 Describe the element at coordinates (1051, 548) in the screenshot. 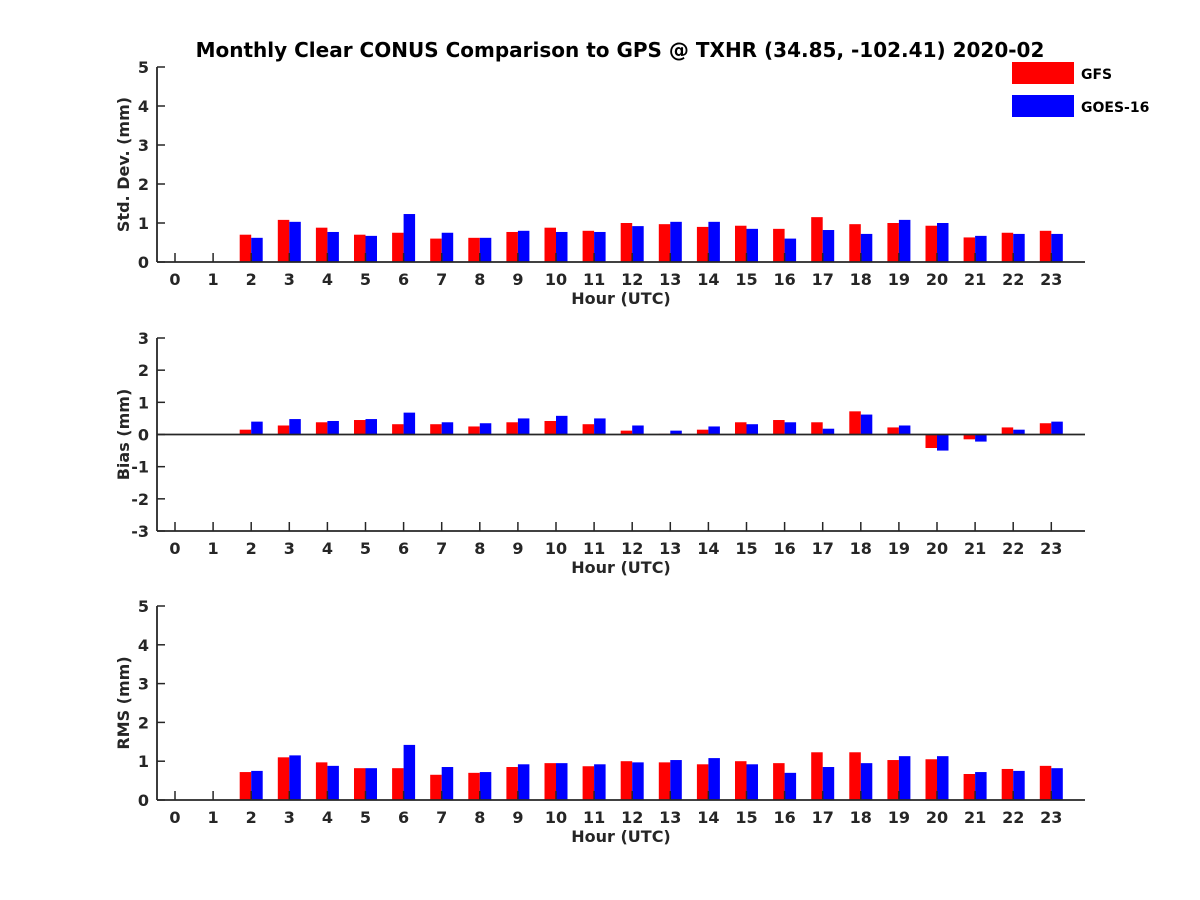

I see `x-tick-label: 23` at that location.